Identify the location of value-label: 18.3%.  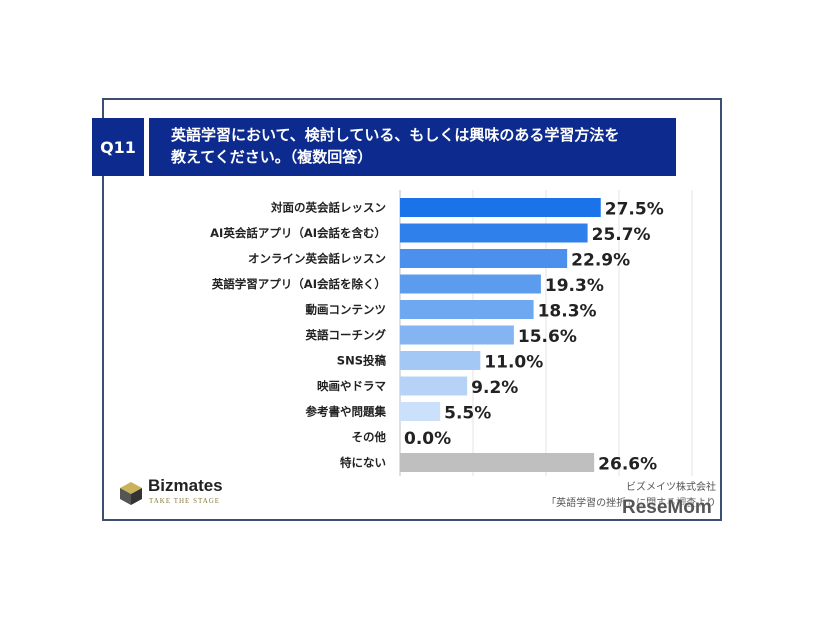
(567, 312).